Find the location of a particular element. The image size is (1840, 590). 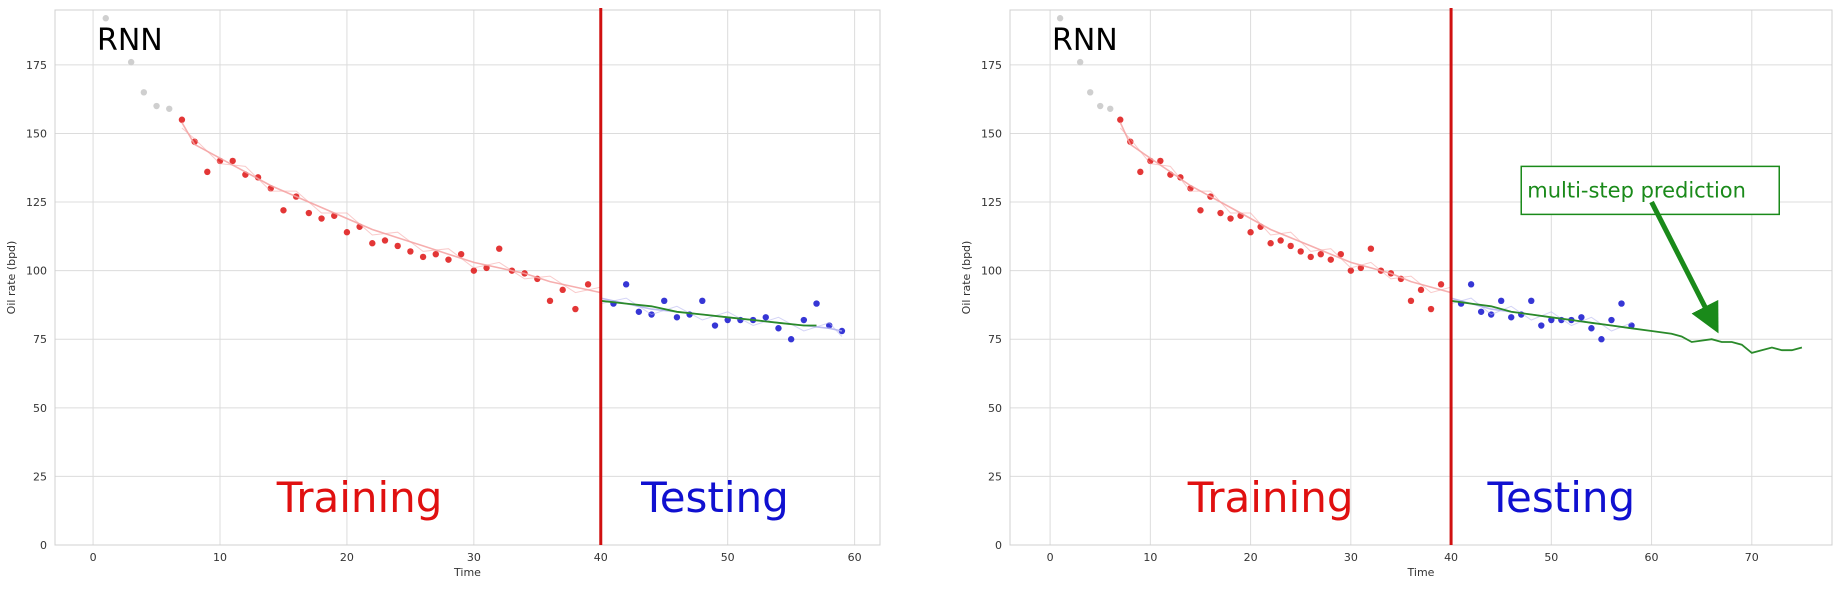

x-tick-label: 50 is located at coordinates (1551, 557).